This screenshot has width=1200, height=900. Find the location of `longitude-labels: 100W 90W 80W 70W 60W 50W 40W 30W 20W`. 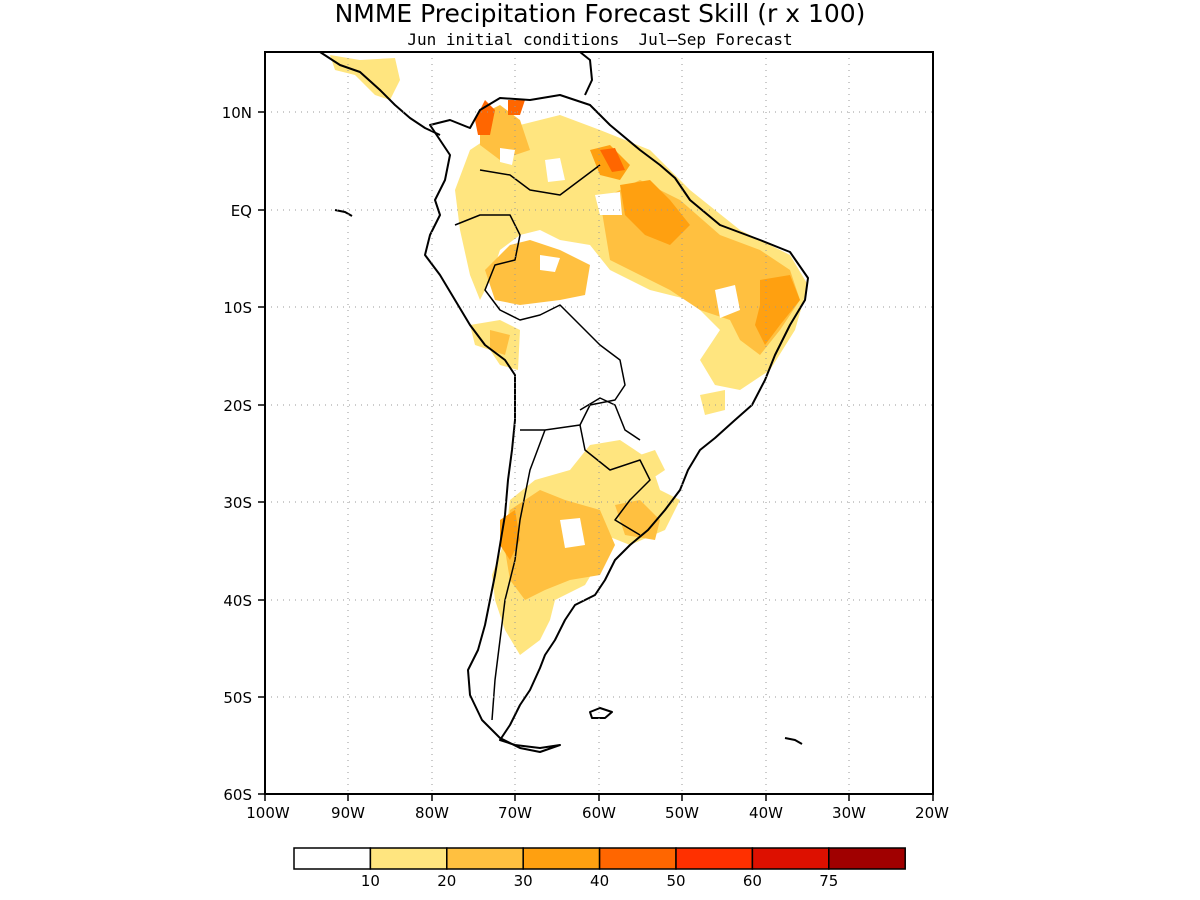

longitude-labels: 100W 90W 80W 70W 60W 50W 40W 30W 20W is located at coordinates (597, 813).